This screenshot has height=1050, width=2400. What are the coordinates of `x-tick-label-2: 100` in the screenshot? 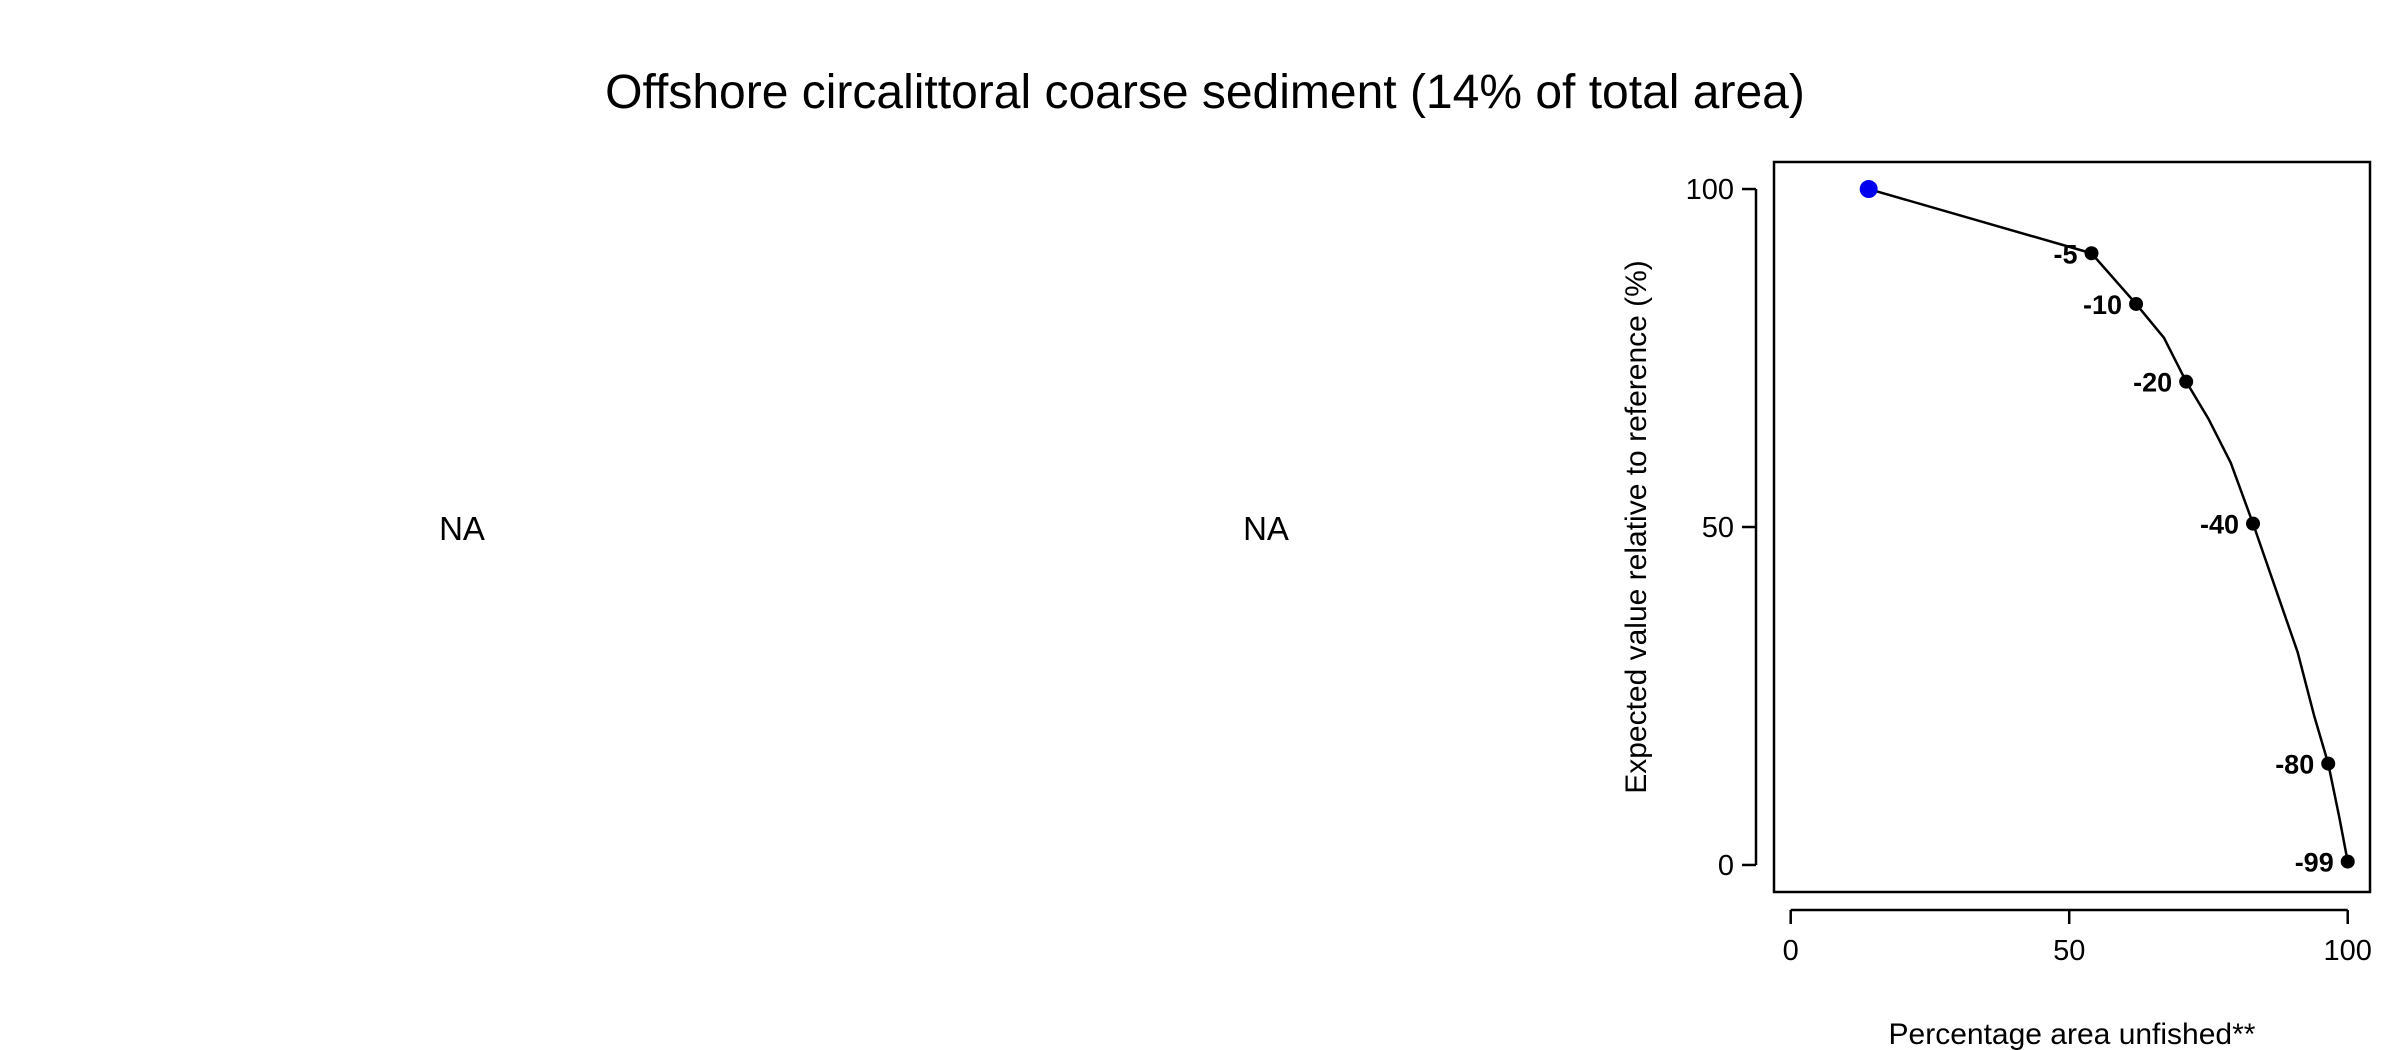 It's located at (2348, 951).